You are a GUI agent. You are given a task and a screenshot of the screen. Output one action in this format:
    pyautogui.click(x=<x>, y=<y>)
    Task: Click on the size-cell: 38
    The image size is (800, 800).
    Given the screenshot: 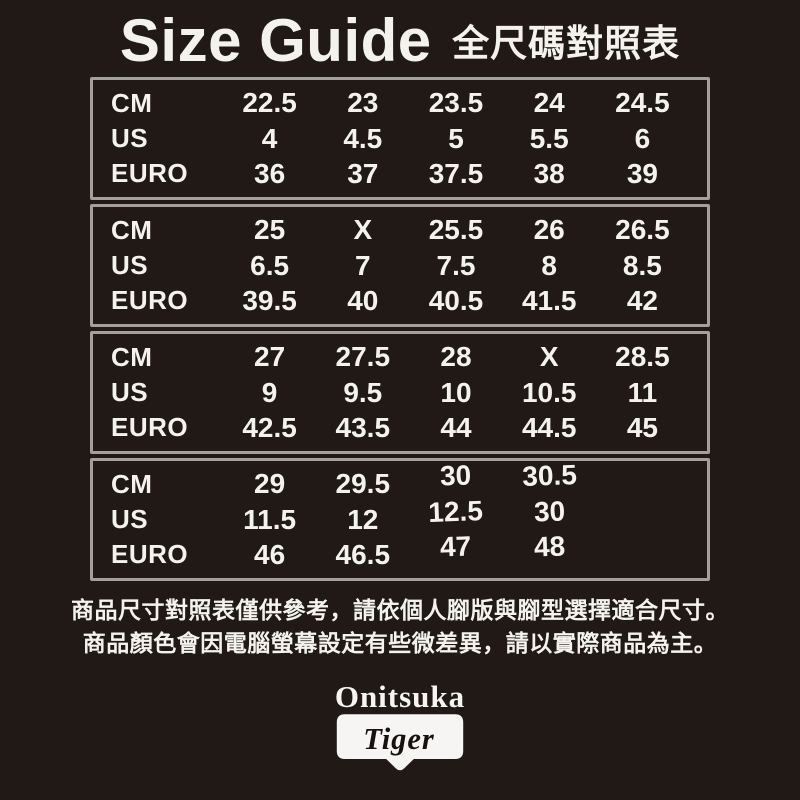 What is the action you would take?
    pyautogui.click(x=549, y=173)
    